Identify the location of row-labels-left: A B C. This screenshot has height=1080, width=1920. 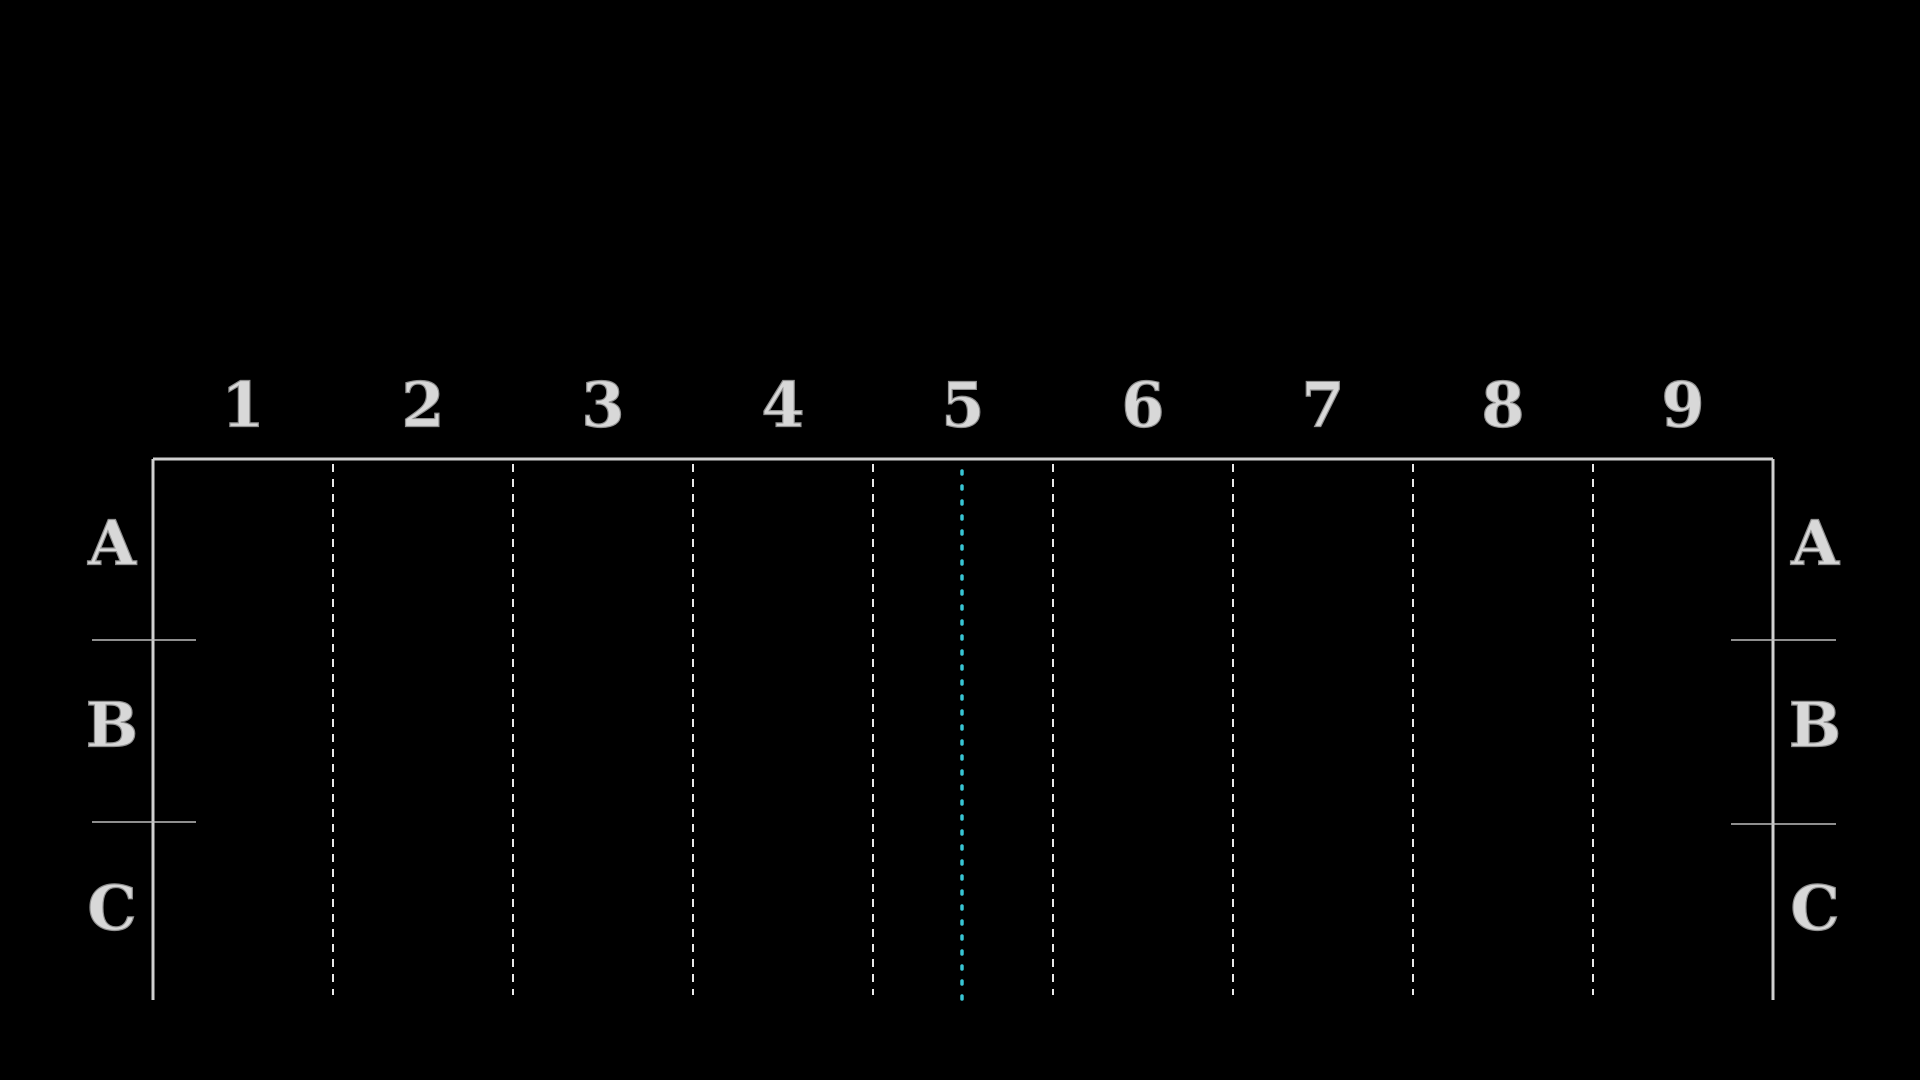
(112, 725).